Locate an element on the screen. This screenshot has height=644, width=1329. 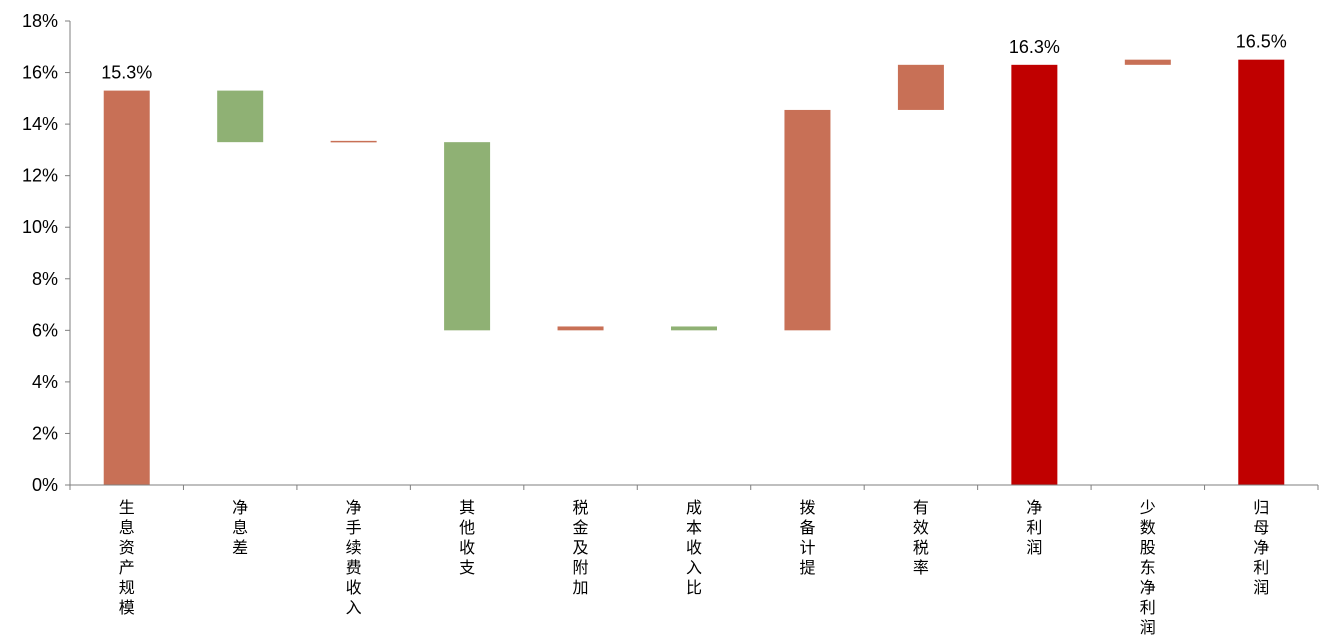
y-tick-label: 8% is located at coordinates (45, 279).